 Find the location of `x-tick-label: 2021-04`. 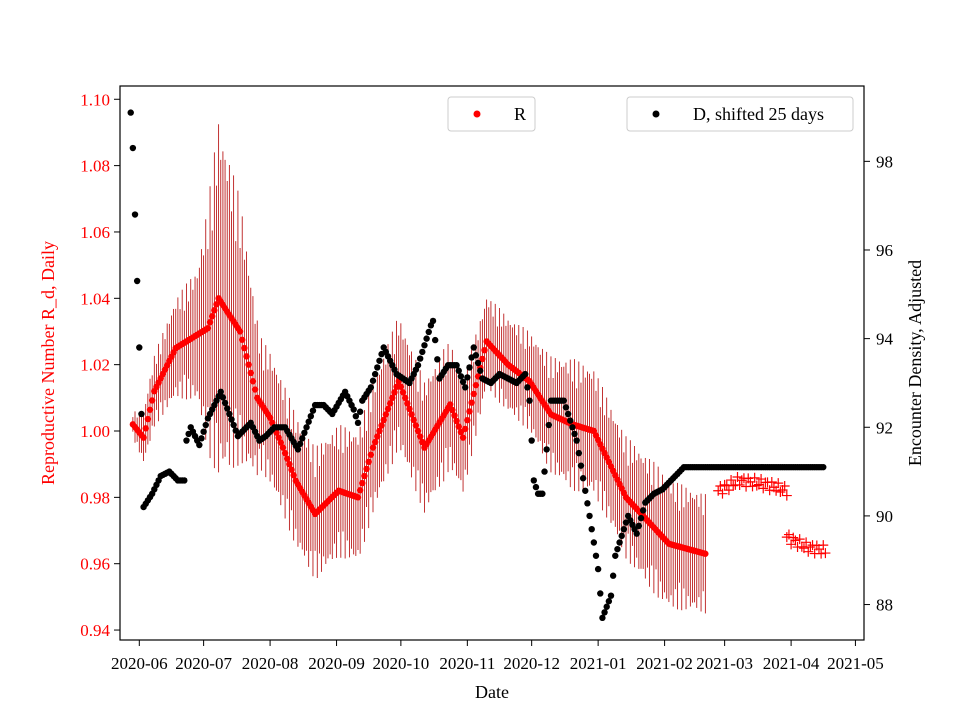

x-tick-label: 2021-04 is located at coordinates (791, 663).